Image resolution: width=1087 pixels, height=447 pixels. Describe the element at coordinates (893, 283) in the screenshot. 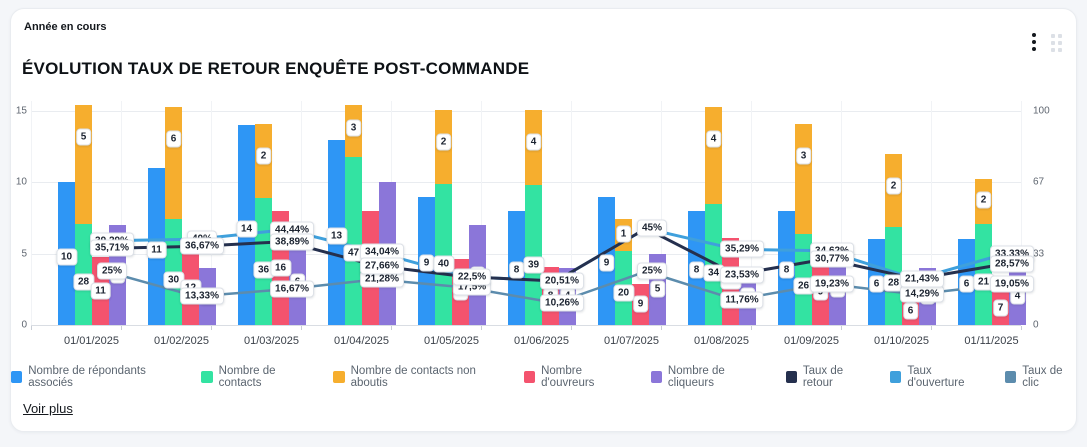

I see `data-label-chip: 28` at that location.